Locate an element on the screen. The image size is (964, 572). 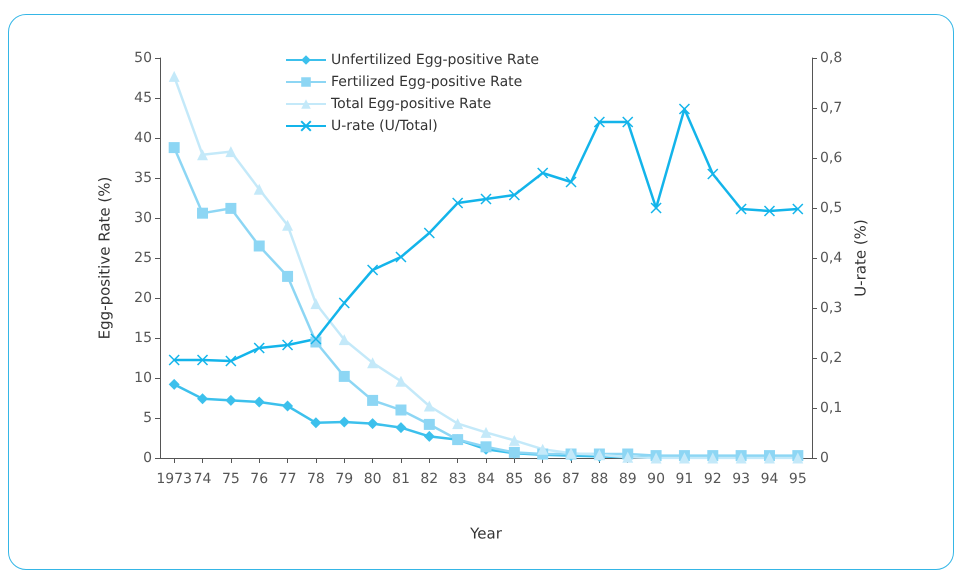
x-tick-label: 93 is located at coordinates (741, 479).